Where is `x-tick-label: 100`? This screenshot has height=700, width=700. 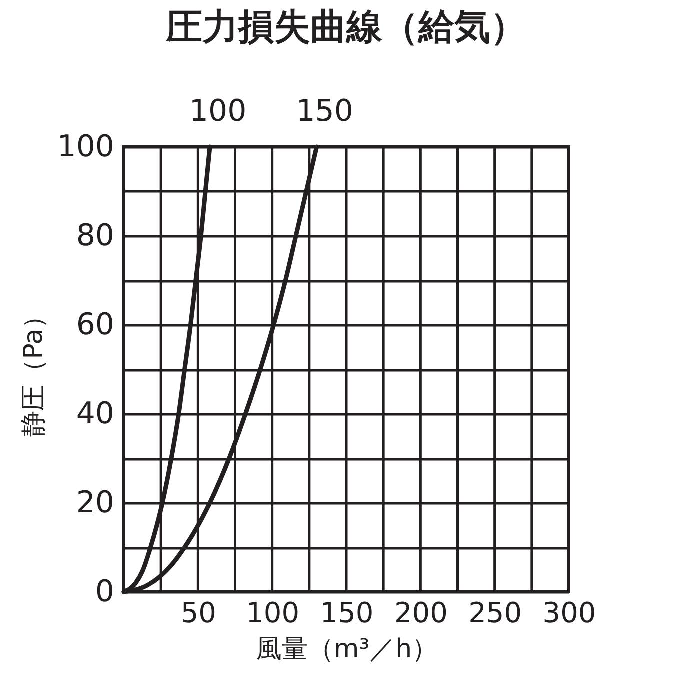 x-tick-label: 100 is located at coordinates (273, 613).